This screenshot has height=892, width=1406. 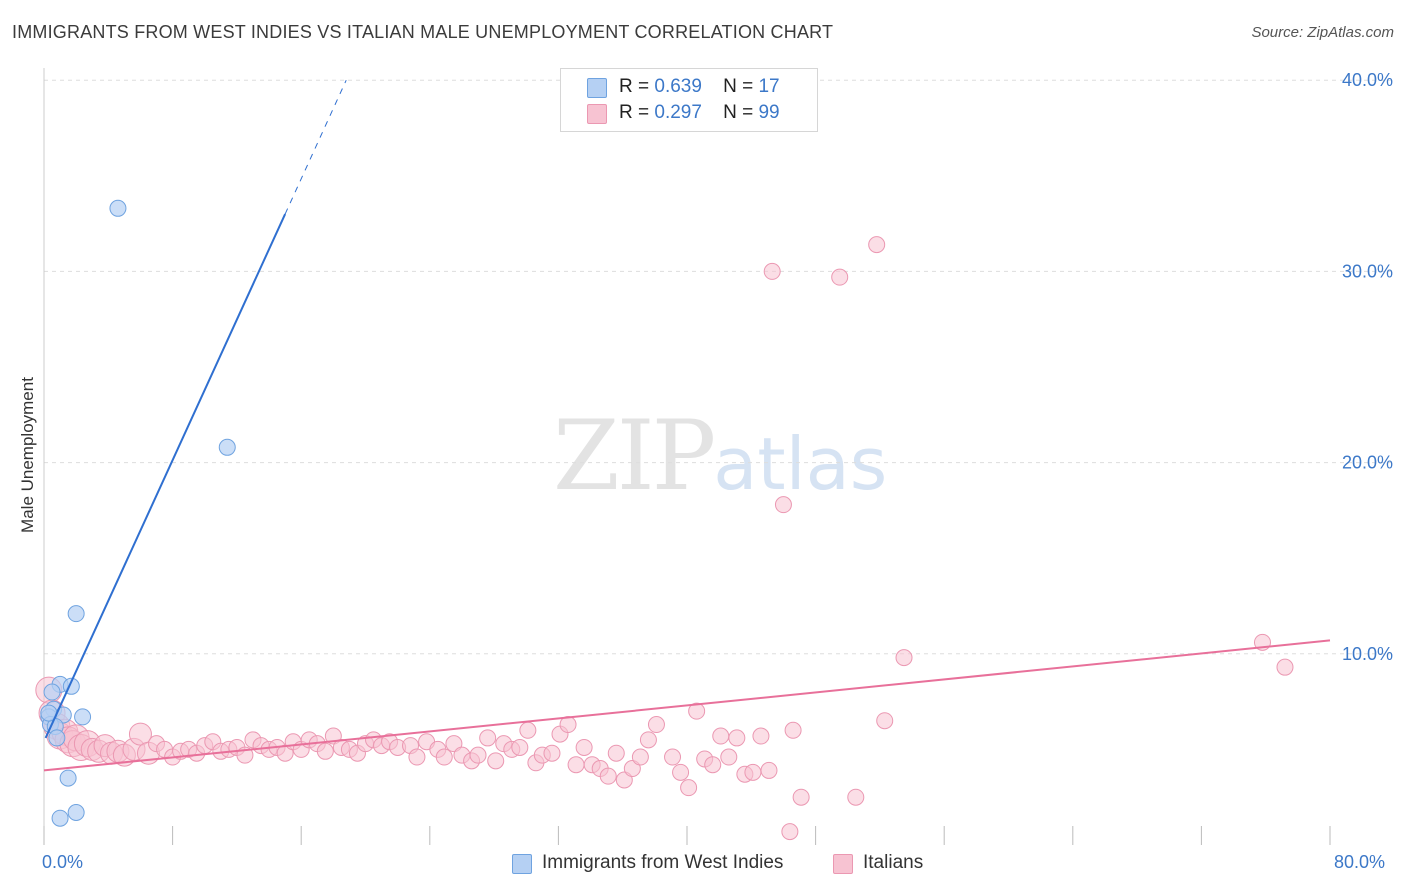 What do you see at coordinates (678, 112) in the screenshot?
I see `r-value: 0.297` at bounding box center [678, 112].